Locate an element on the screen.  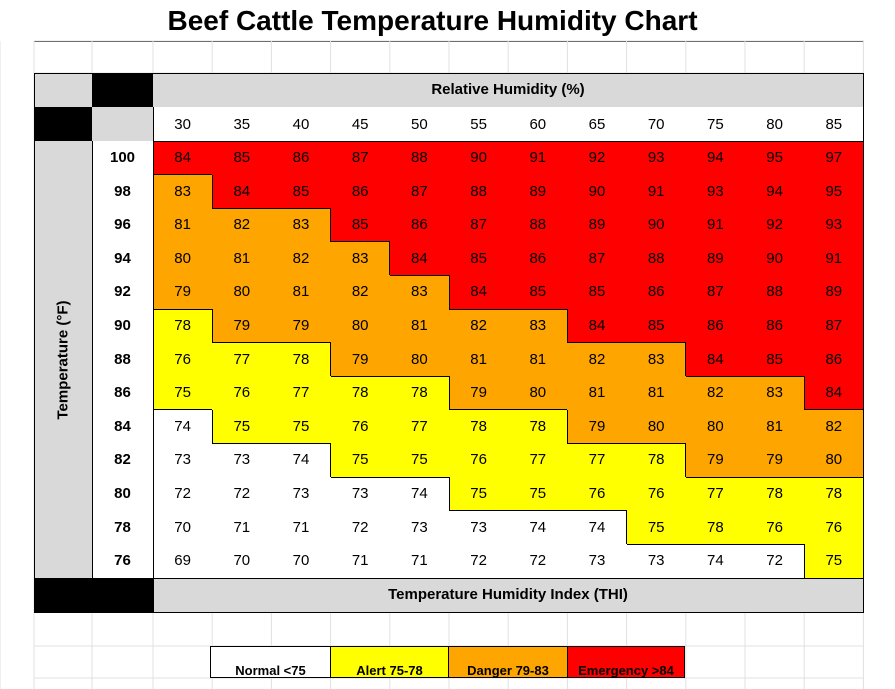
thi-cell: 93 is located at coordinates (656, 158).